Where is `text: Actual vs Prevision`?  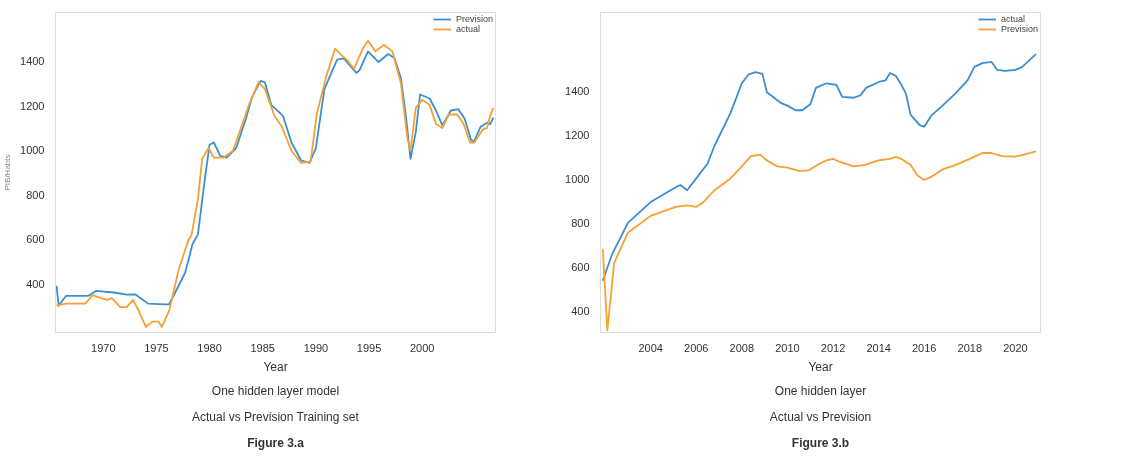
text: Actual vs Prevision is located at coordinates (820, 416).